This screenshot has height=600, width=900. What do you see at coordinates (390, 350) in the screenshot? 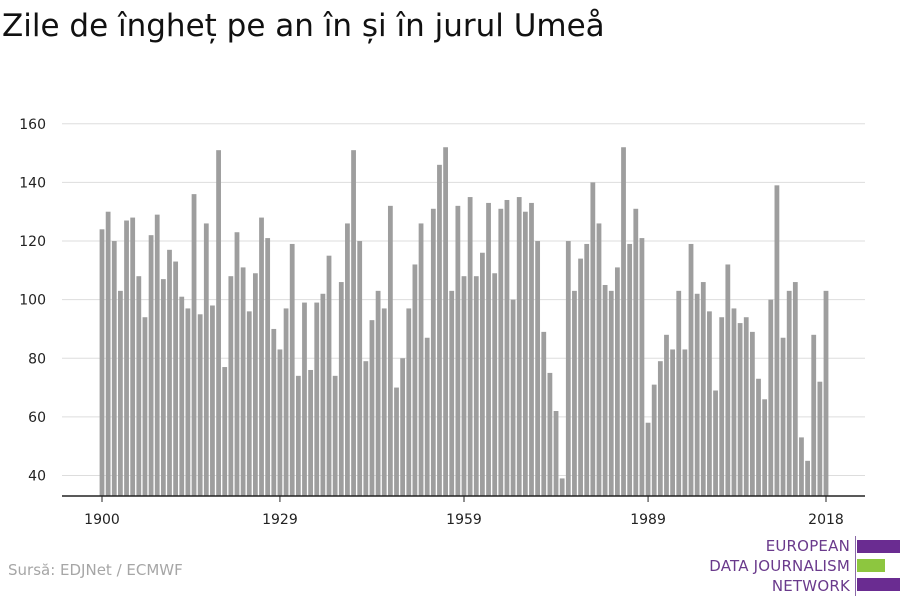
I see `bar-1947` at bounding box center [390, 350].